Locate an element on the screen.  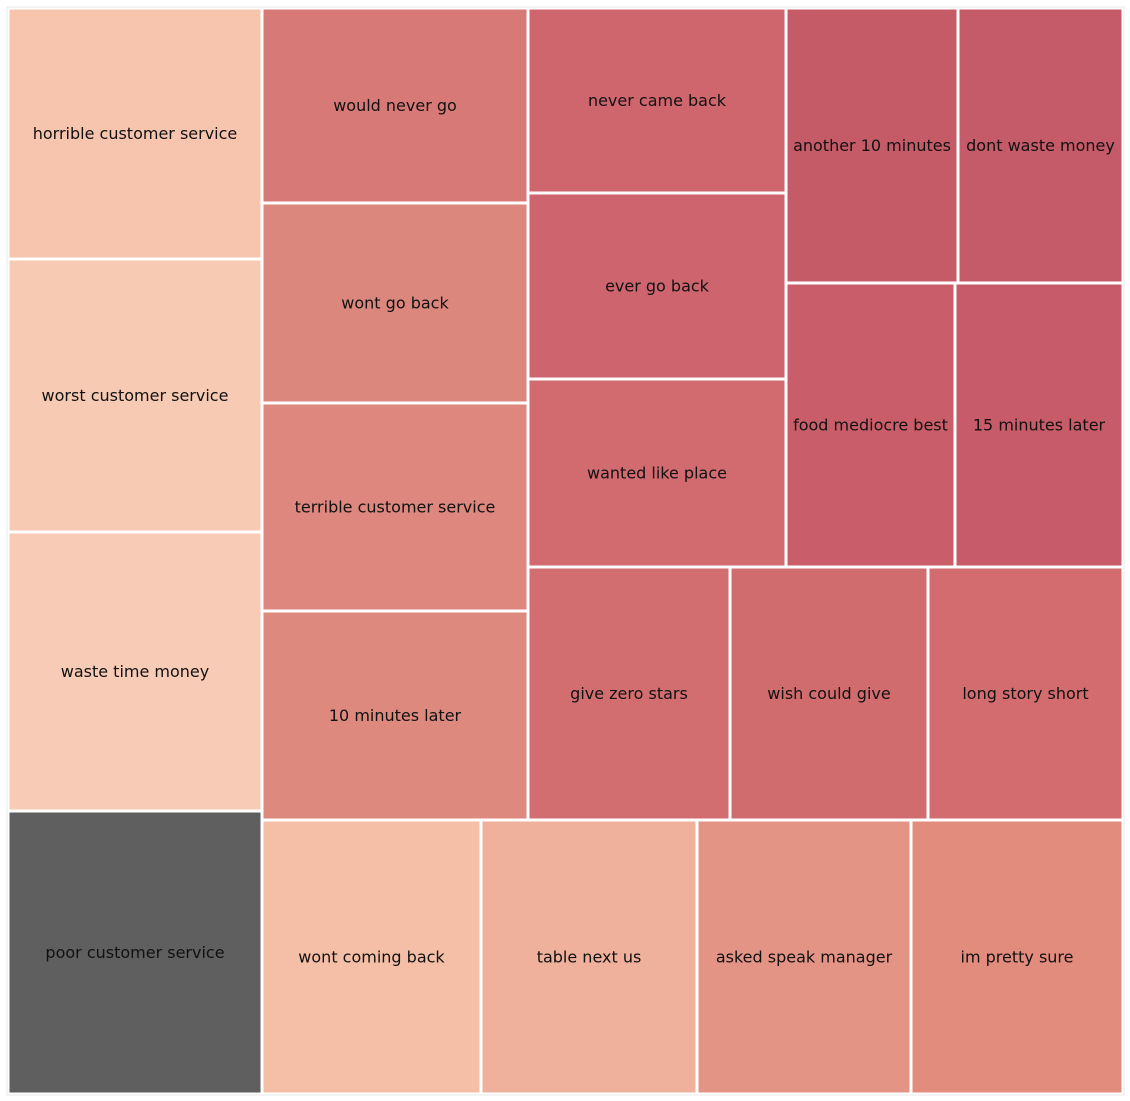
treemap-label-wont-coming-back: wont coming back is located at coordinates (371, 957).